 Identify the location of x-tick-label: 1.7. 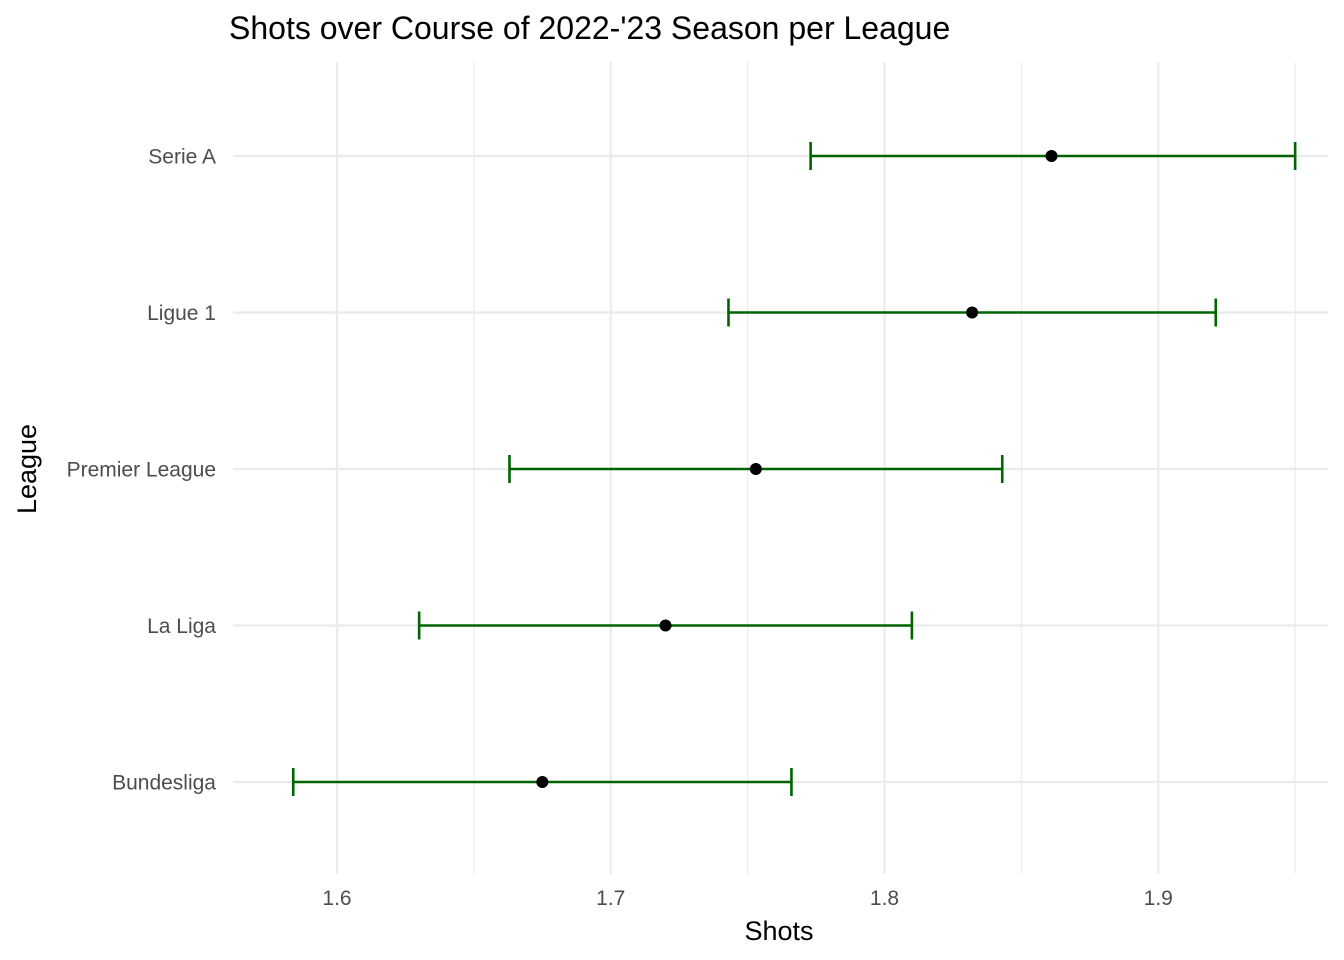
(610, 898).